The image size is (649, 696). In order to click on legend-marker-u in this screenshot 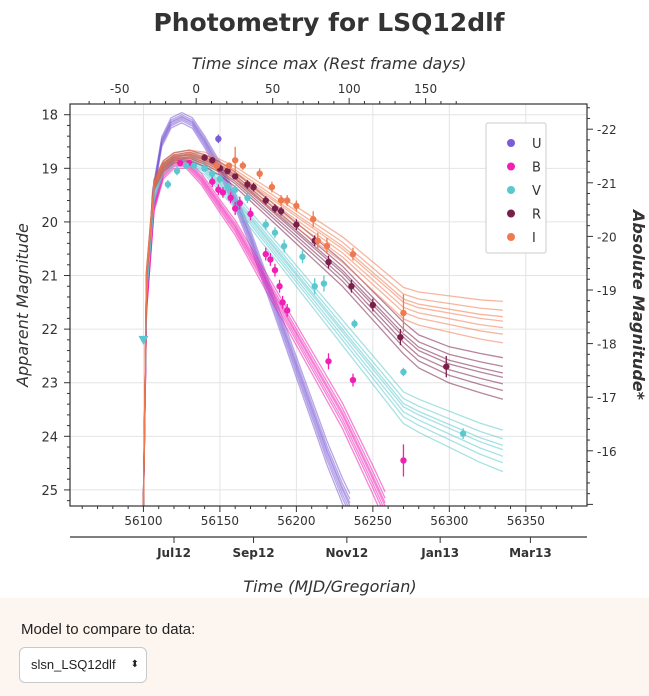, I will do `click(511, 143)`.